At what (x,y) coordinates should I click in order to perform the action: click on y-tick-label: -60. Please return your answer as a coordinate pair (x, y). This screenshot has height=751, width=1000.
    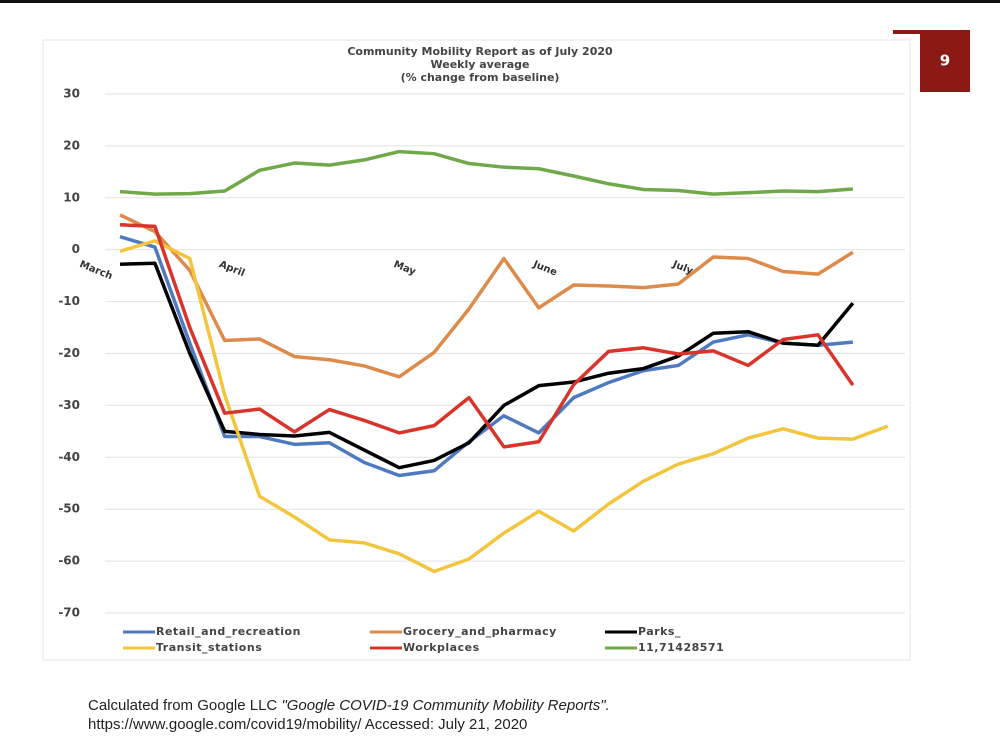
    Looking at the image, I should click on (69, 561).